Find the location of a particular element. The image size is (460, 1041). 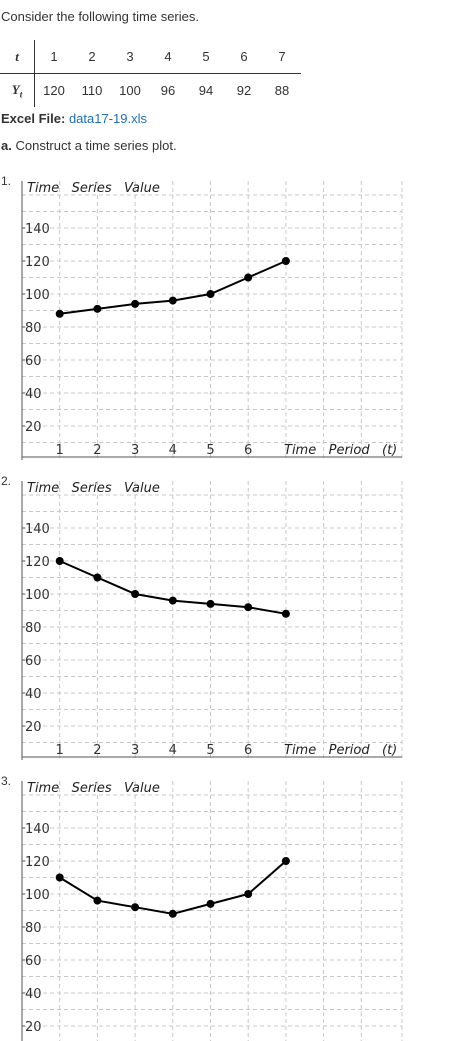

table-row-y: Yt 120 110 100 96 94 92 88 is located at coordinates (150, 90).